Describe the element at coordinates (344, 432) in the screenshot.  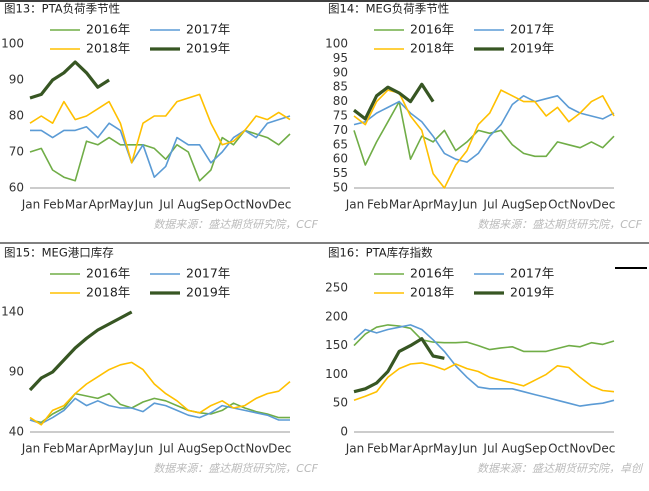
I see `y-tick-label: 0` at that location.